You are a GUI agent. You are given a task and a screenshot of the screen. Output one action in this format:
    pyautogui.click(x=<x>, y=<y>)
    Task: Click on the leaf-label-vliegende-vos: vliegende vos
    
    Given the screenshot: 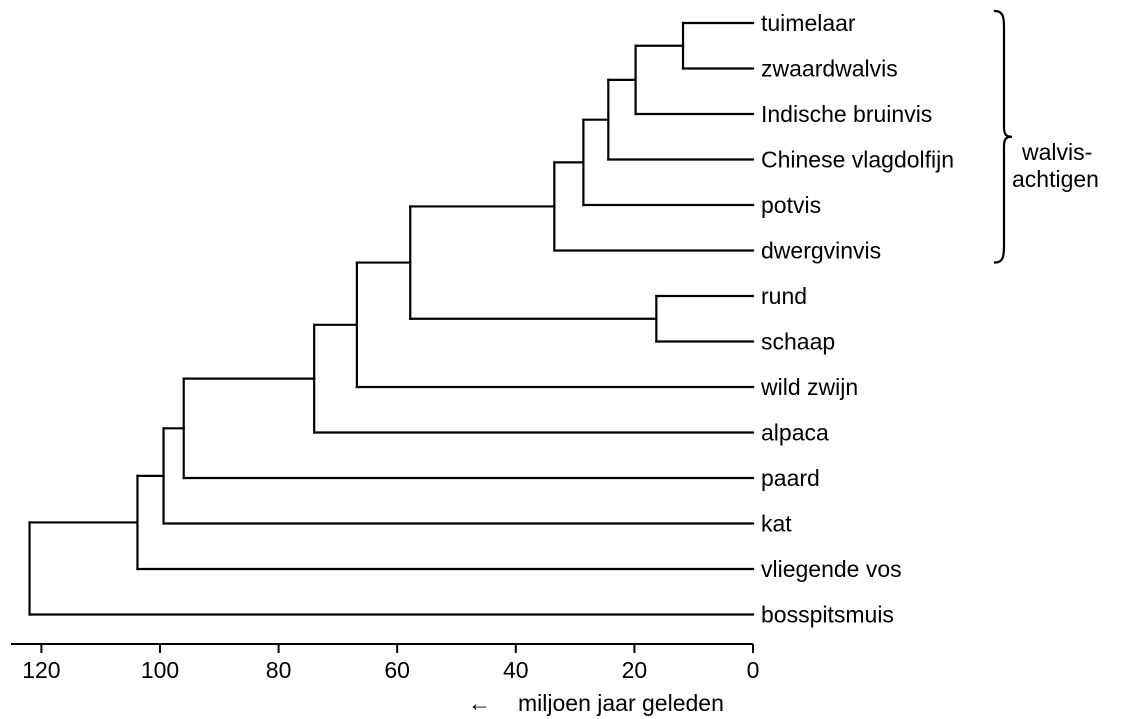 What is the action you would take?
    pyautogui.click(x=831, y=569)
    